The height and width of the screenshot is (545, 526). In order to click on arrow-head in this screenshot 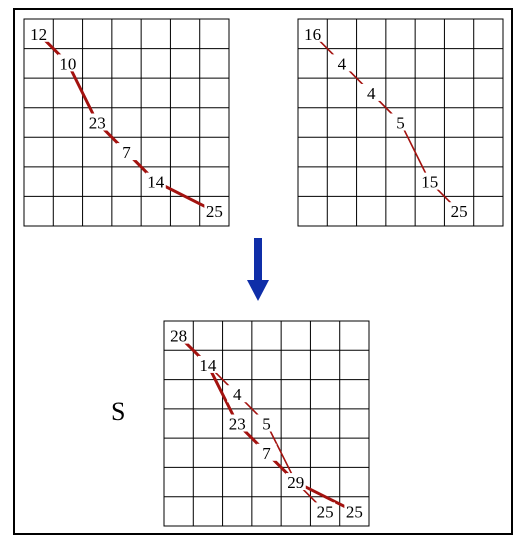, I will do `click(258, 290)`.